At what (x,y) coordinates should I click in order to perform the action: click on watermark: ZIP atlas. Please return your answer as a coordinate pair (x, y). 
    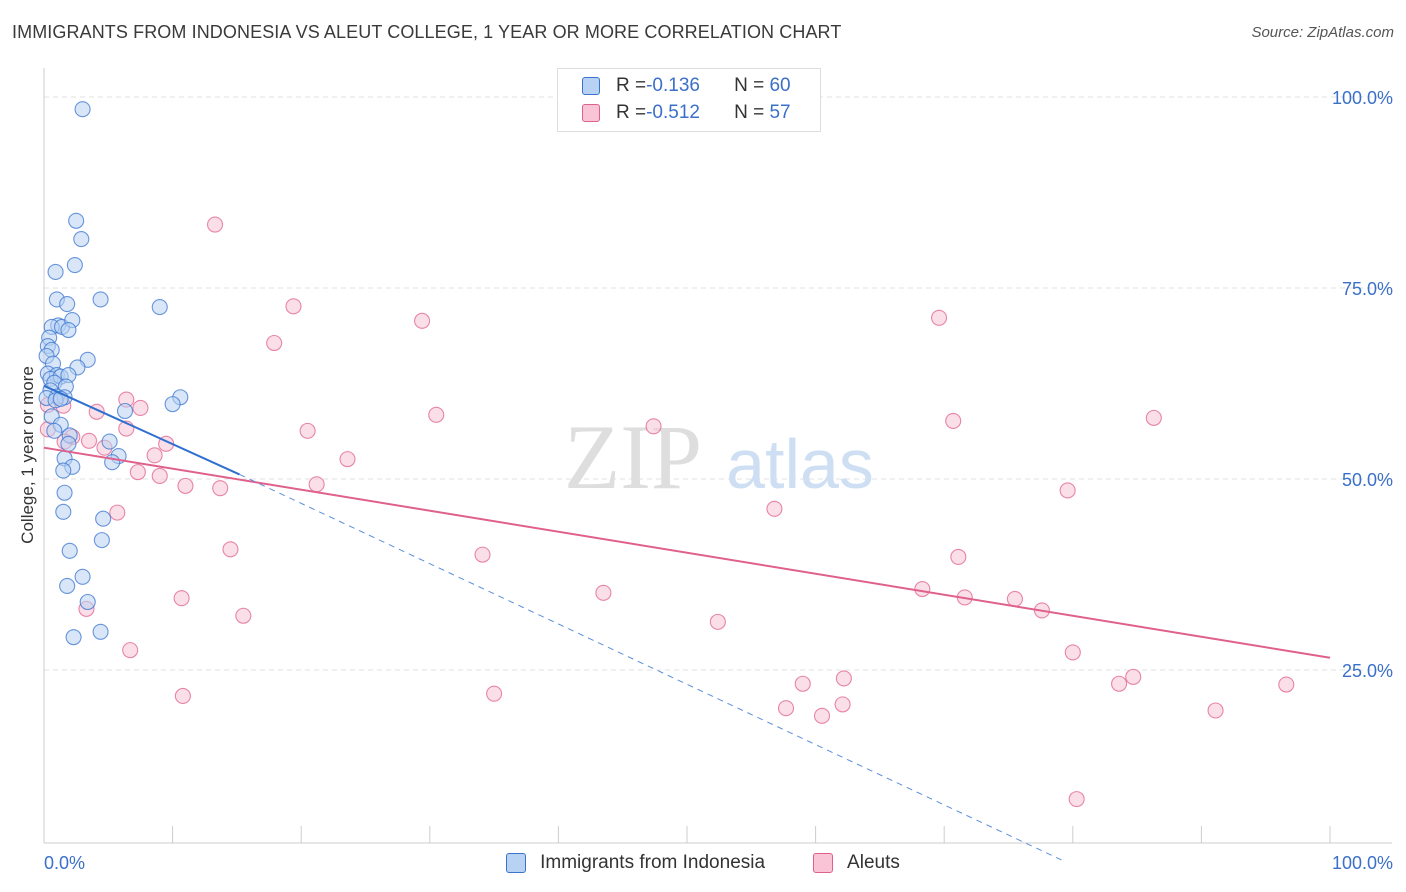
    Looking at the image, I should click on (719, 457).